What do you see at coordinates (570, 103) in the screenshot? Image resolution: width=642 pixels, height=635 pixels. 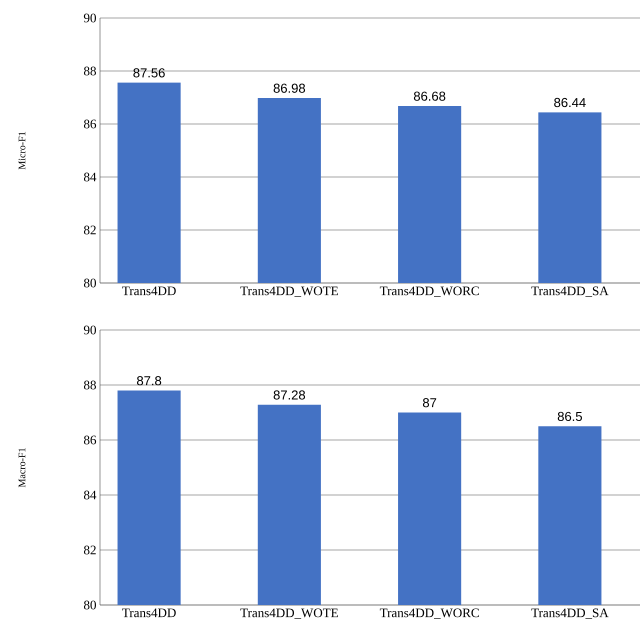 I see `data-label: 86.44` at bounding box center [570, 103].